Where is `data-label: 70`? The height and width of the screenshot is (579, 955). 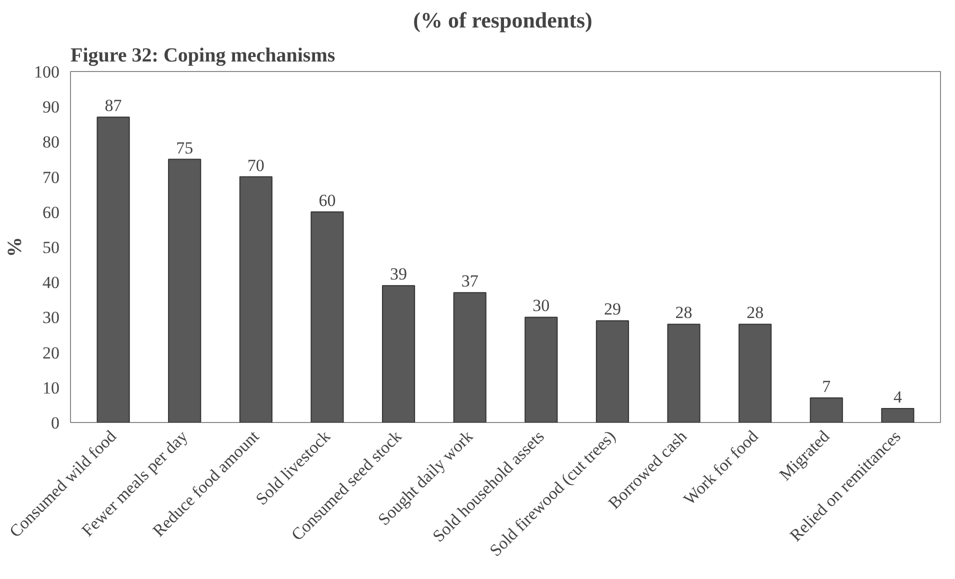
data-label: 70 is located at coordinates (255, 165).